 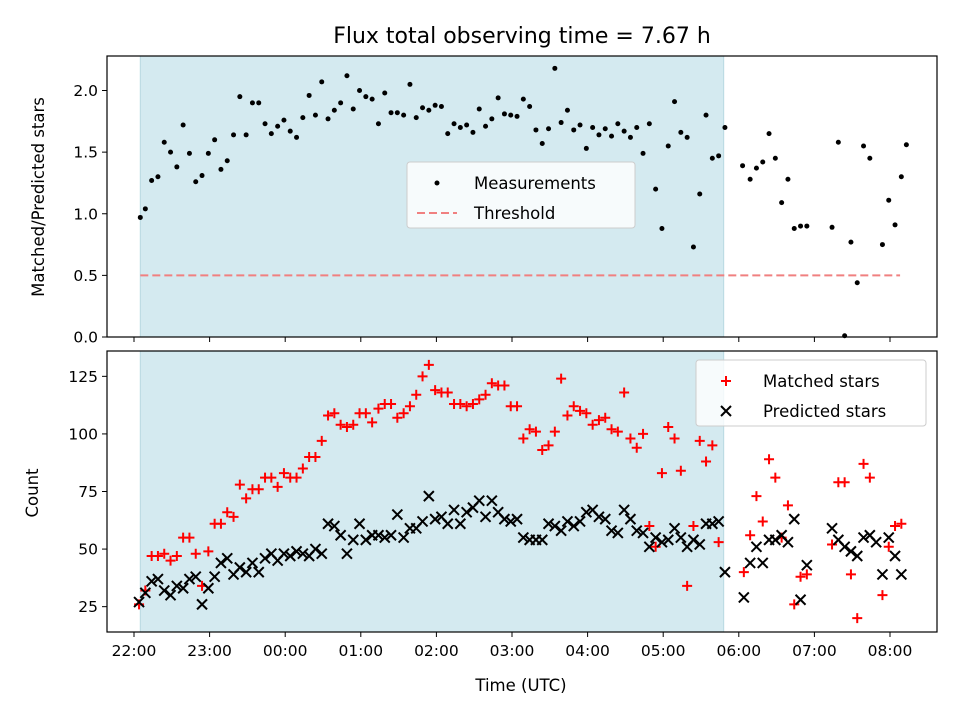 I want to click on y-tick-label: 125, so click(x=83, y=377).